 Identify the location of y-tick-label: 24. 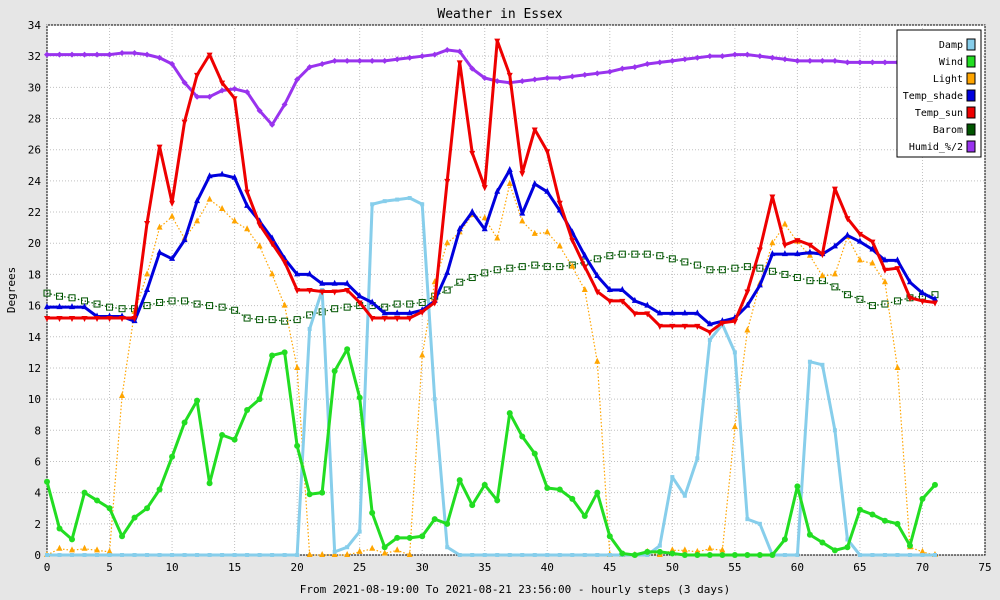
(35, 181).